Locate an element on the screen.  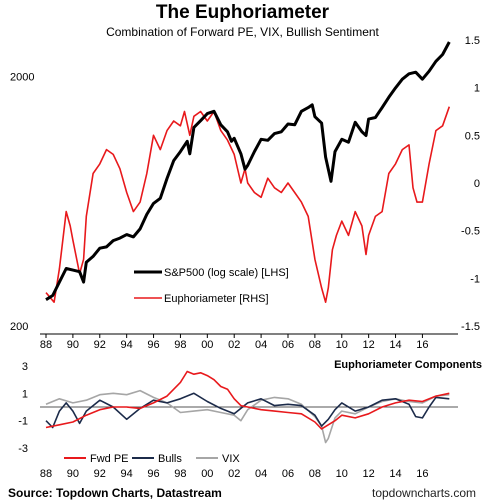
components-x-tick-label: 02 is located at coordinates (234, 474).